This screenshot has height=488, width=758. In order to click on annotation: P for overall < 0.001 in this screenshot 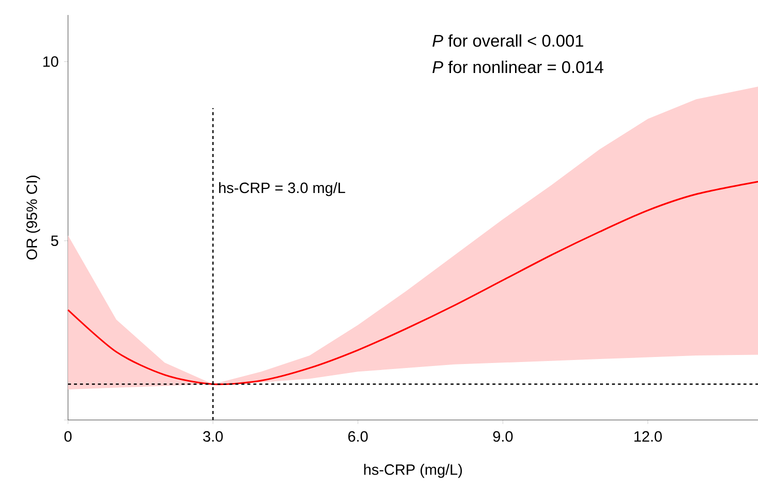, I will do `click(508, 40)`.